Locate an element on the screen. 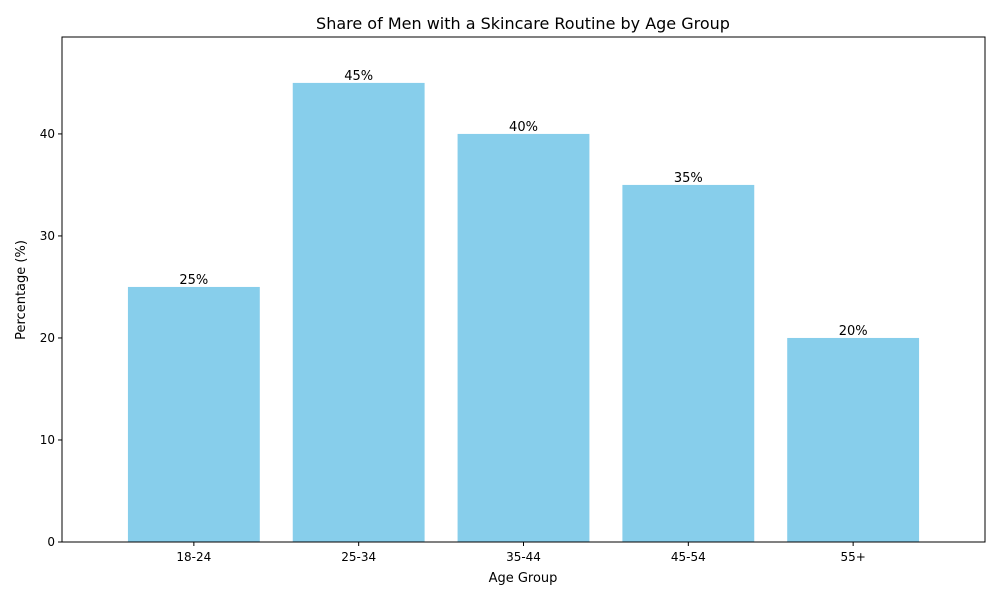  data-label-35-44: 40% is located at coordinates (523, 127).